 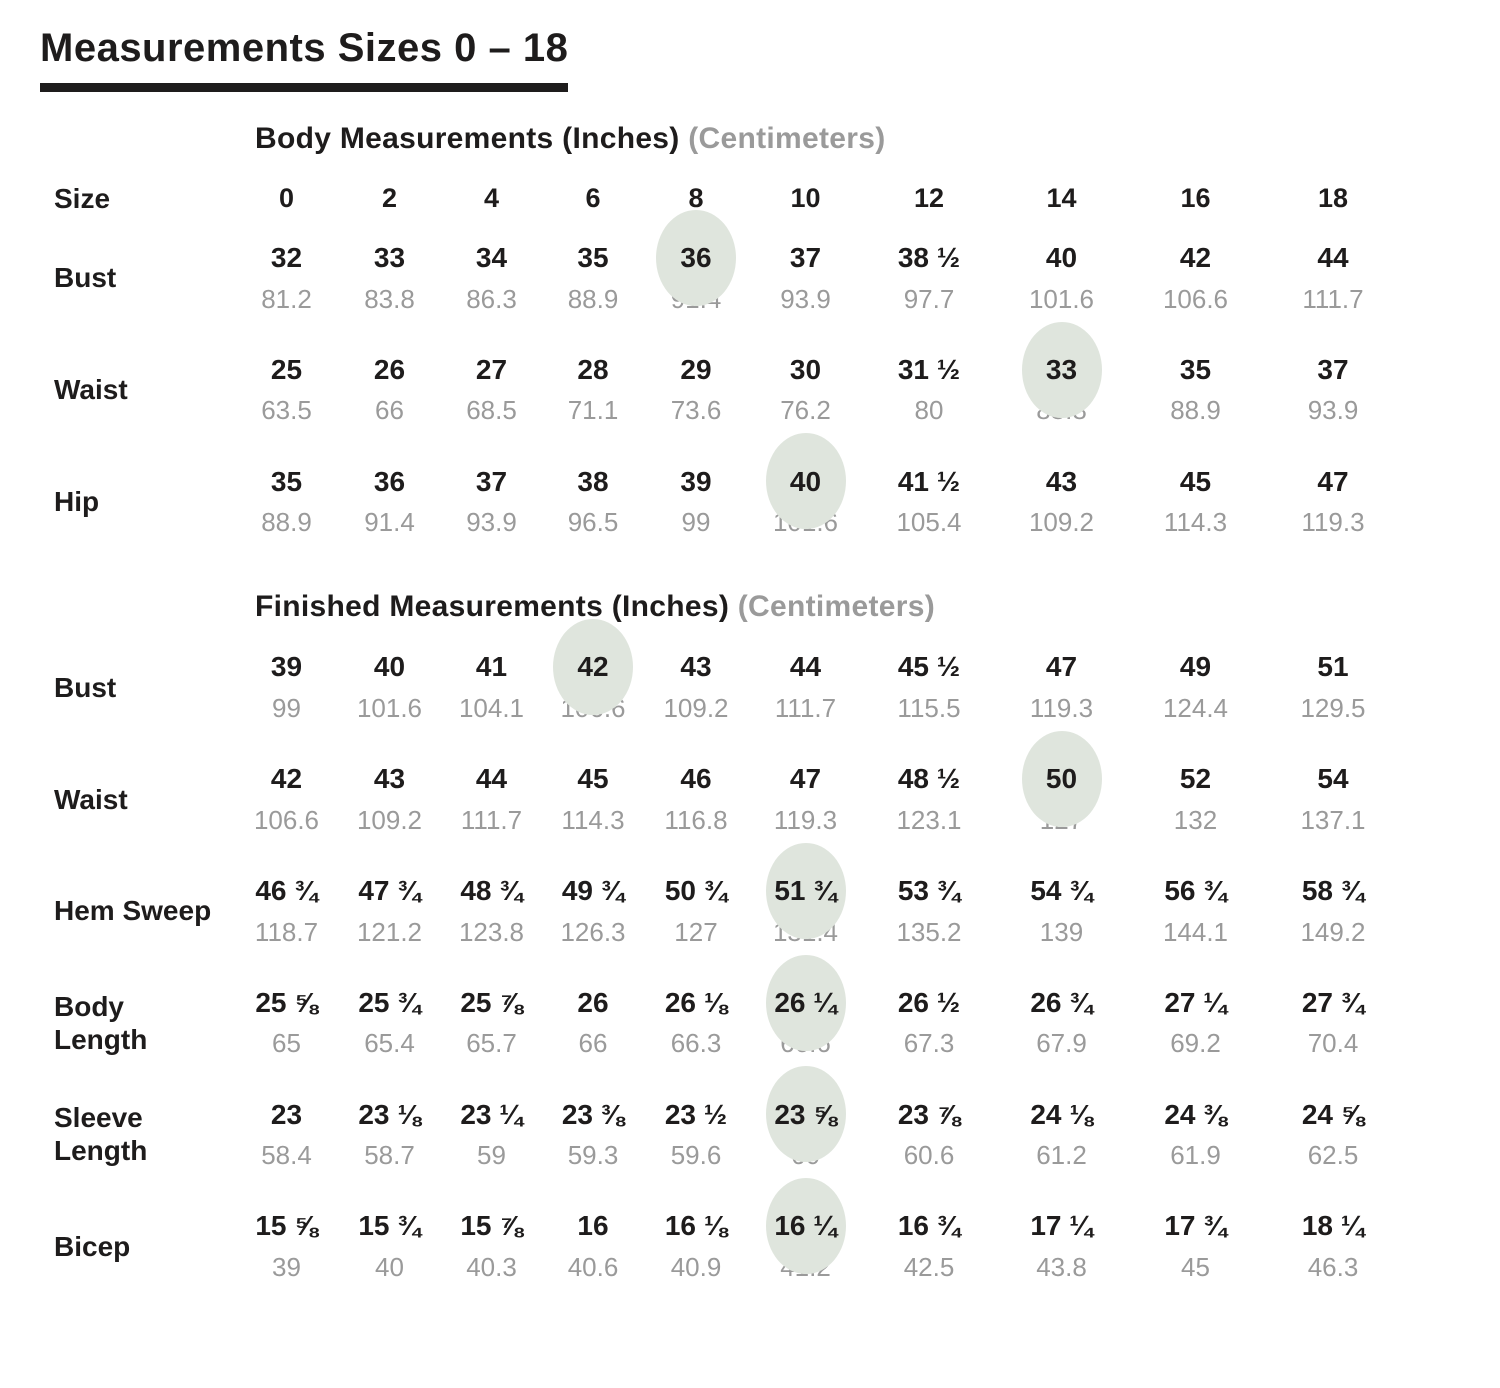 What do you see at coordinates (286, 1043) in the screenshot?
I see `cm-value: 65` at bounding box center [286, 1043].